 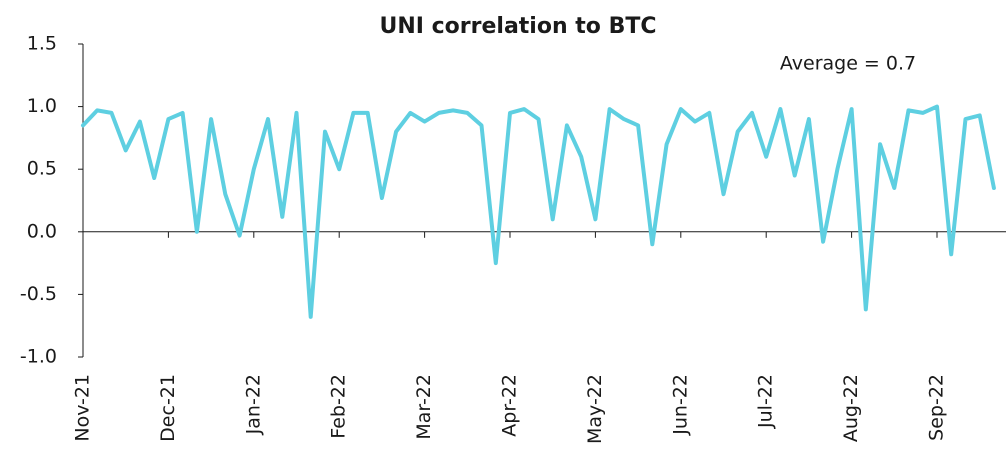 I want to click on x-tick-label: May-22, so click(x=595, y=409).